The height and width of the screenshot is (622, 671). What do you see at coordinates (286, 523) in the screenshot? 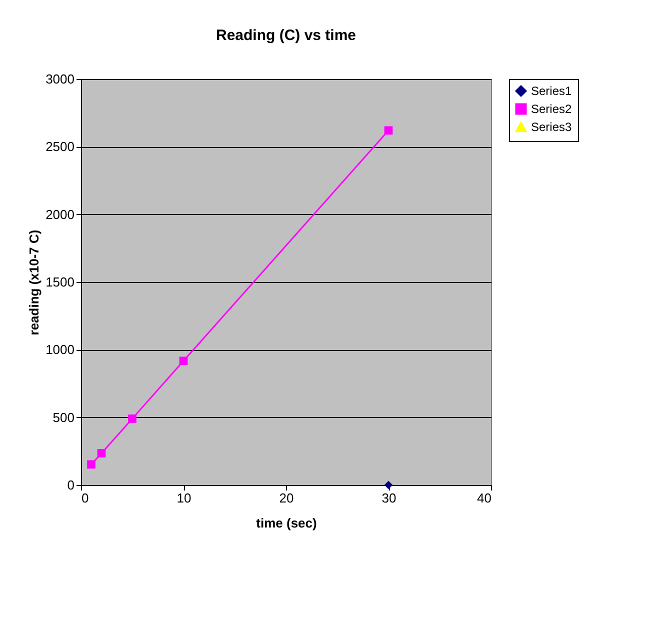
I see `x-axis-title: time (sec)` at bounding box center [286, 523].